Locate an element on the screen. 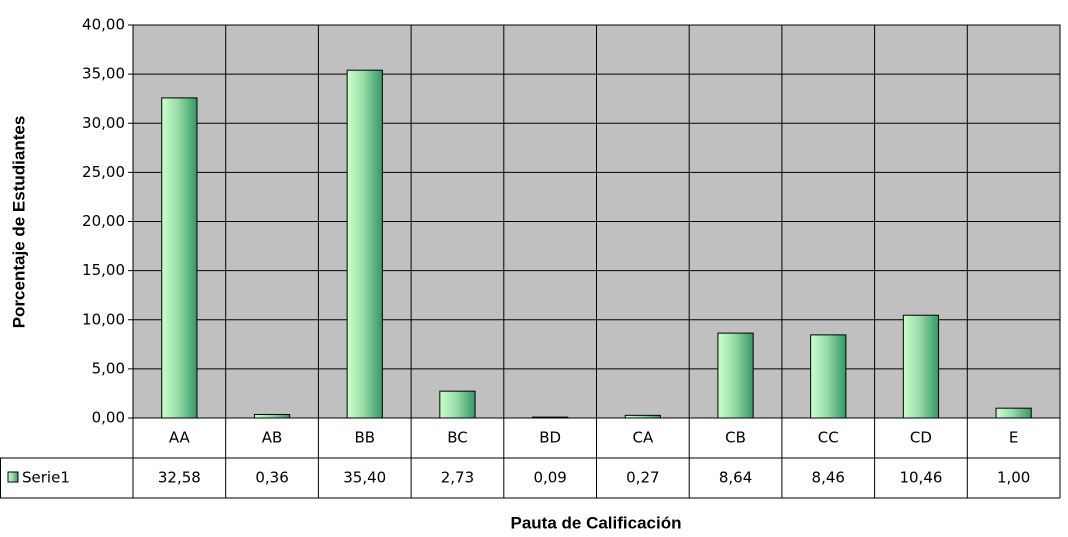 The width and height of the screenshot is (1068, 537). table-value: 32,58 is located at coordinates (179, 478).